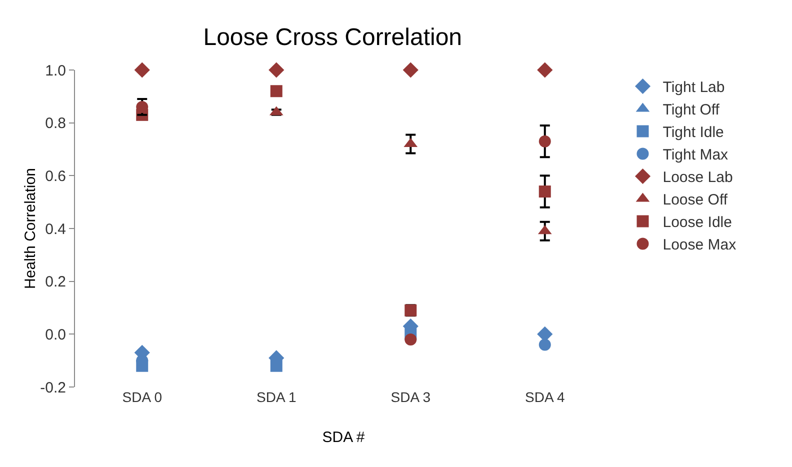  Describe the element at coordinates (410, 397) in the screenshot. I see `x-tick-label: SDA 3` at that location.